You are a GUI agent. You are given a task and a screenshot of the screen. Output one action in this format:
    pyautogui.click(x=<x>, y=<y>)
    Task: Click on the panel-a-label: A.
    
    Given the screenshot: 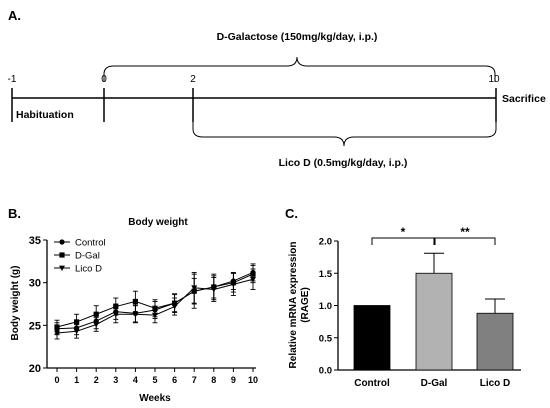 What is the action you would take?
    pyautogui.click(x=14, y=15)
    